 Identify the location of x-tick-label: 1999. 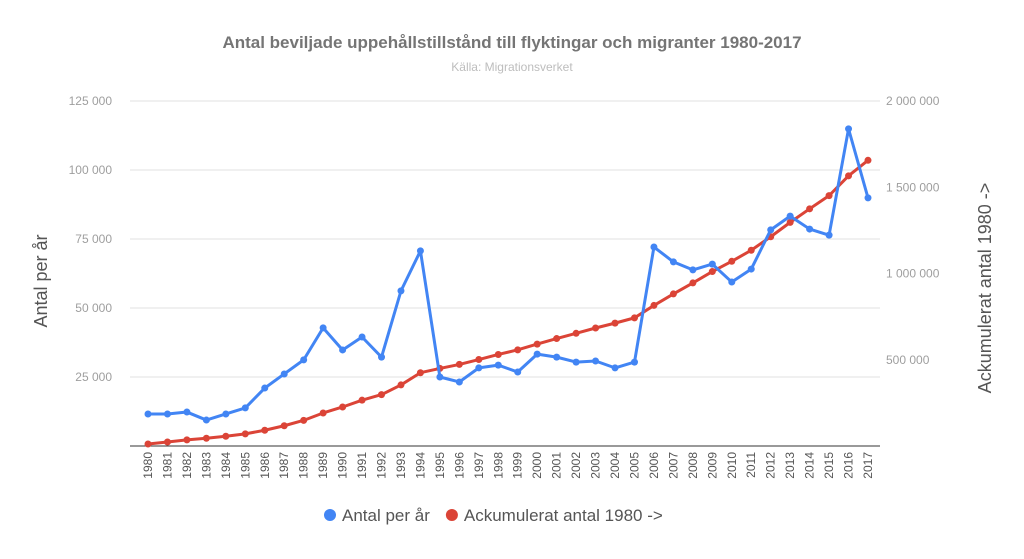
(518, 465).